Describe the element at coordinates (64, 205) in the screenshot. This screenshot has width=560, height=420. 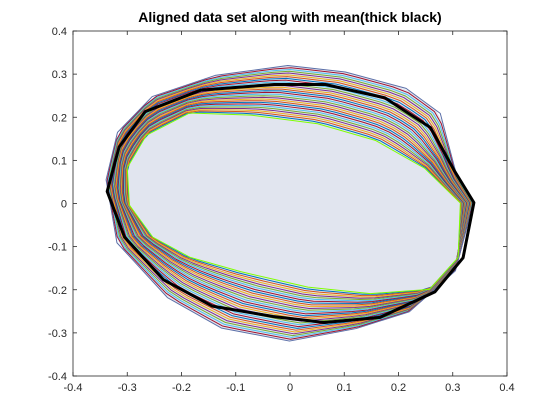
I see `y-tick-label: 0` at that location.